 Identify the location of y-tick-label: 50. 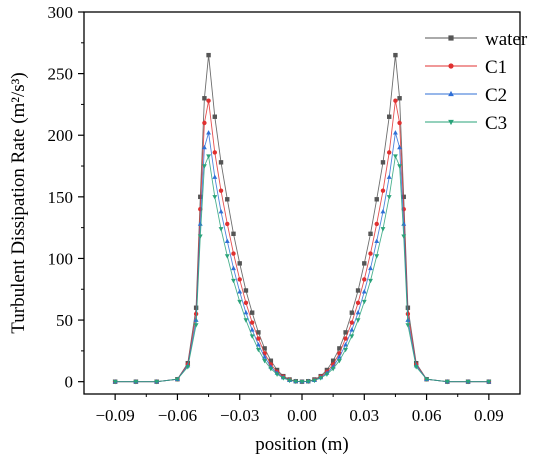
(64, 320).